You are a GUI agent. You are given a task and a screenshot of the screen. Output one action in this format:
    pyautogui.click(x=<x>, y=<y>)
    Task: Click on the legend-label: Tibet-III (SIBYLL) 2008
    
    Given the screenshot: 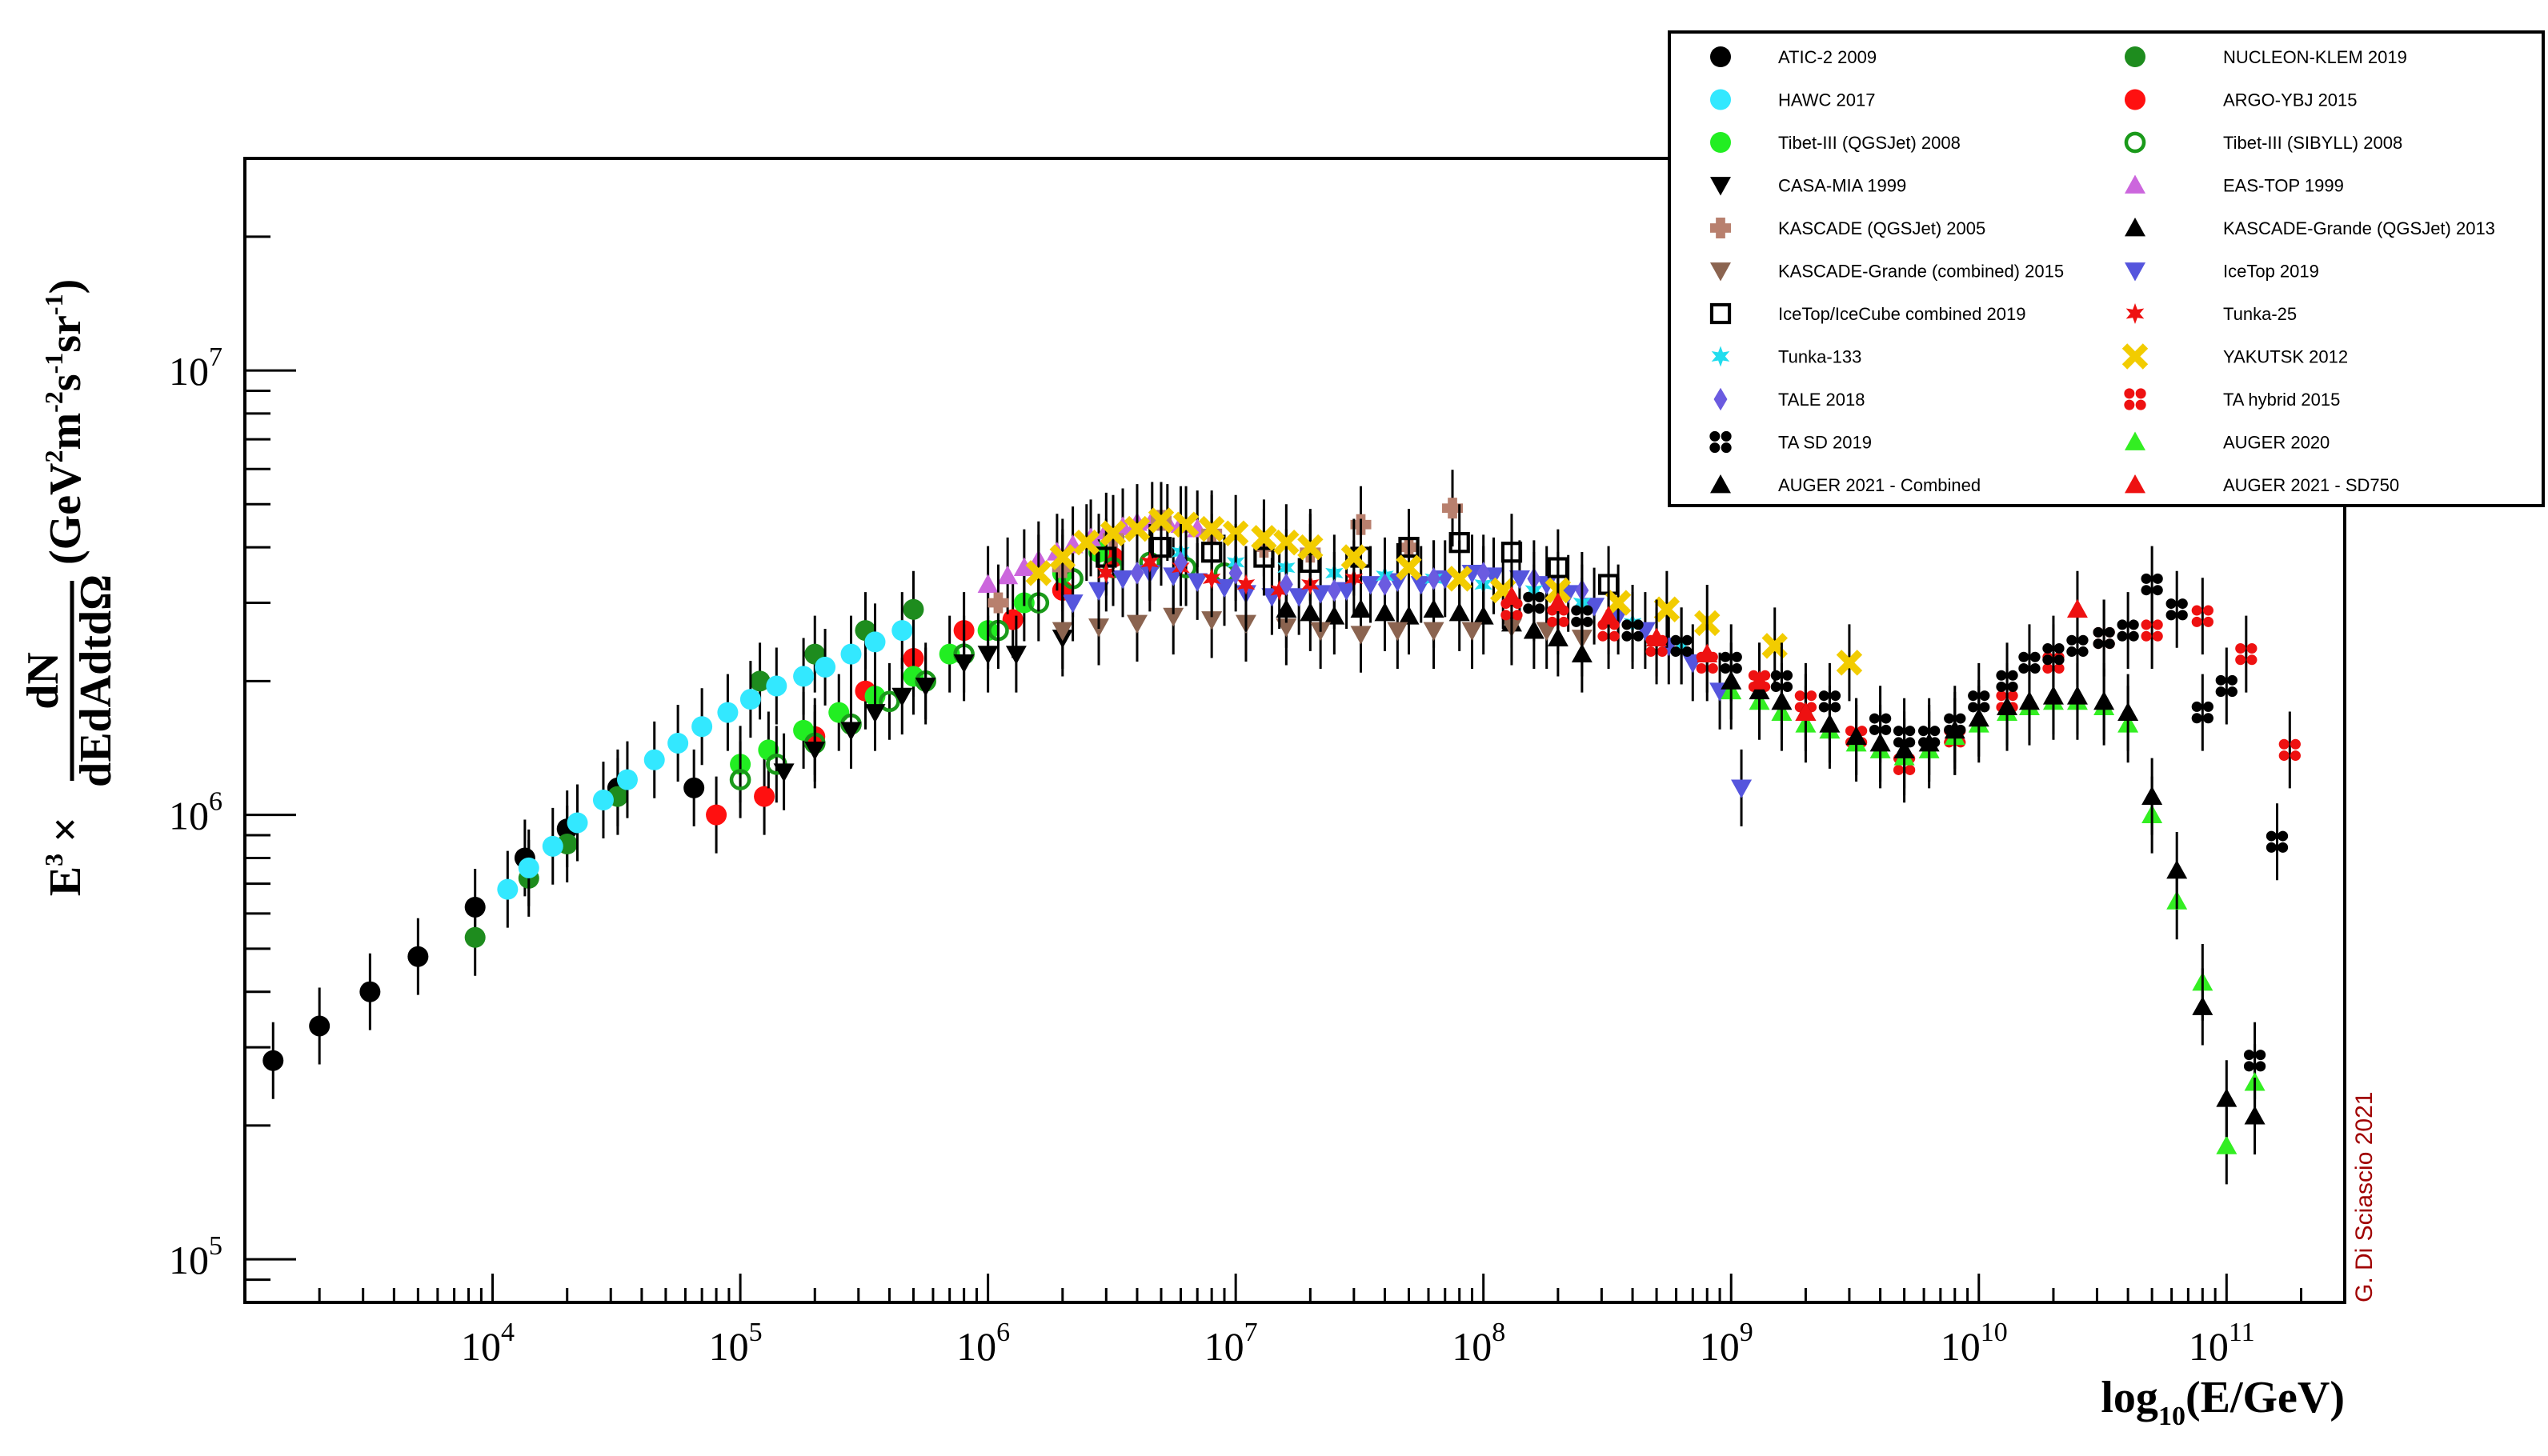 What is the action you would take?
    pyautogui.click(x=2312, y=143)
    